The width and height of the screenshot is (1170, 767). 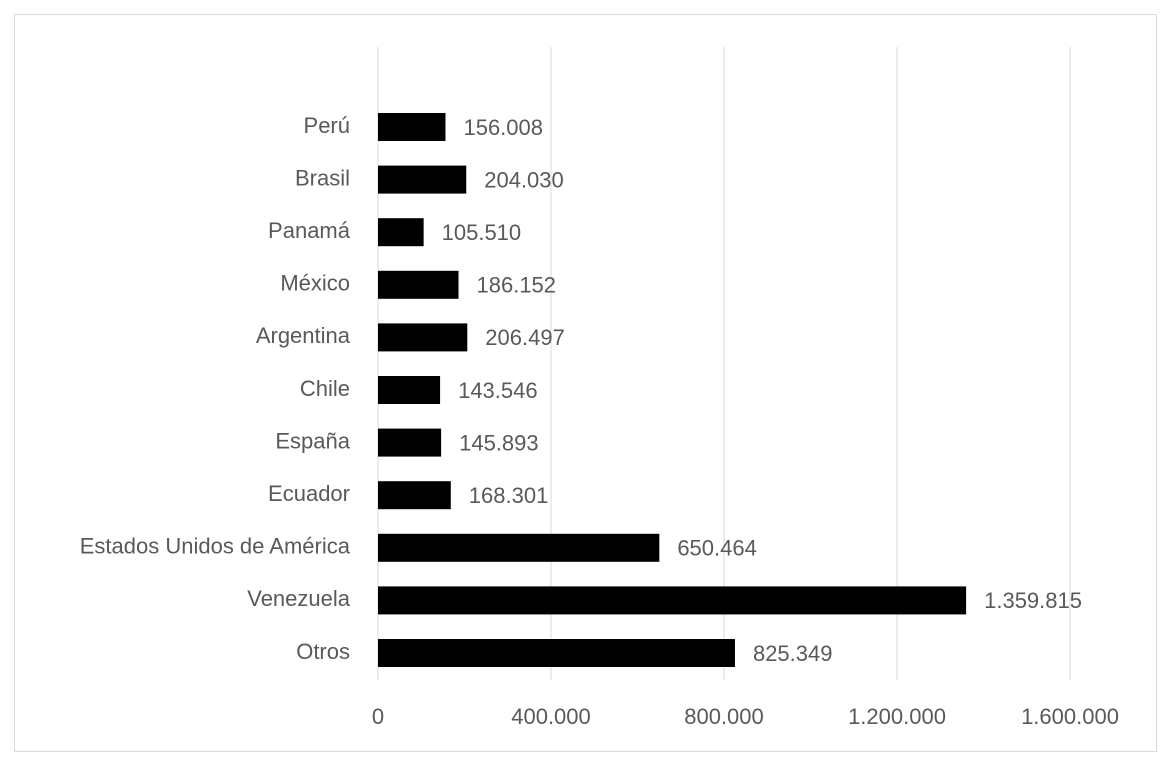 I want to click on y-tick-label: Brasil, so click(x=322, y=177).